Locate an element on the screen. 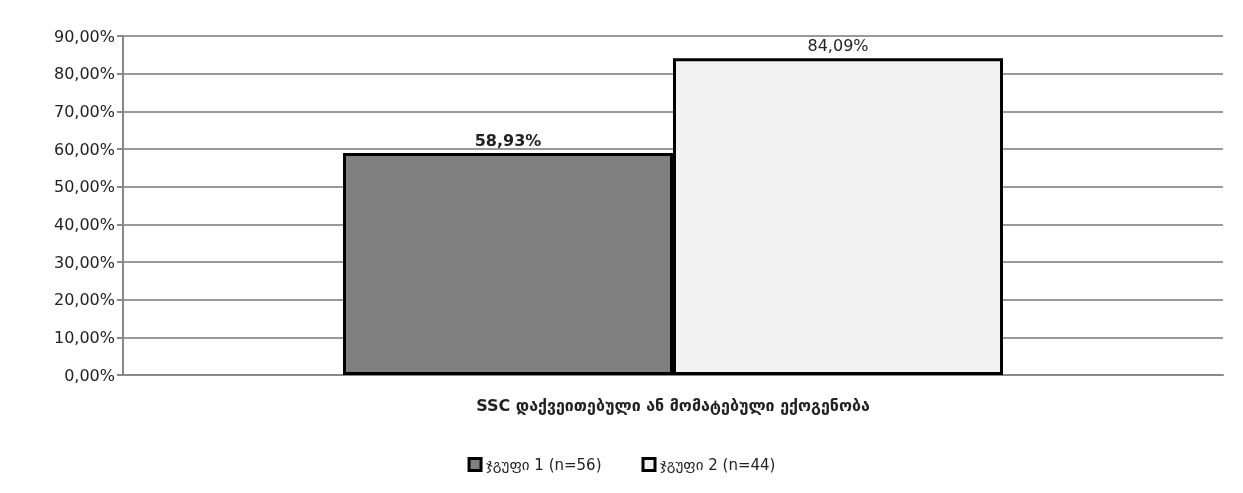 The height and width of the screenshot is (493, 1243). y-tick-label: 60,00% is located at coordinates (84, 149).